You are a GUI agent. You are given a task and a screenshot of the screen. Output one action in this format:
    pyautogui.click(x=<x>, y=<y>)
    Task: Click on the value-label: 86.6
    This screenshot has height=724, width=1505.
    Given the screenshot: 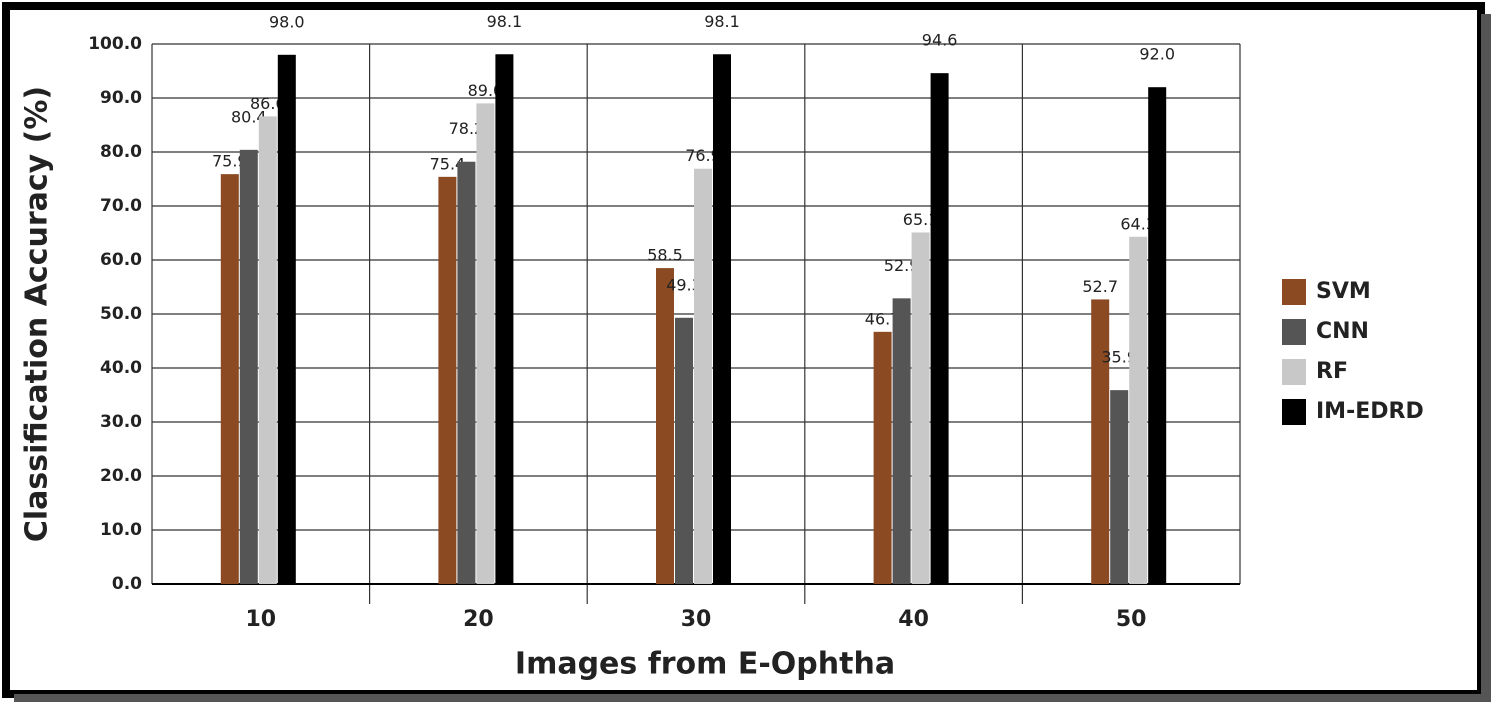 What is the action you would take?
    pyautogui.click(x=268, y=103)
    